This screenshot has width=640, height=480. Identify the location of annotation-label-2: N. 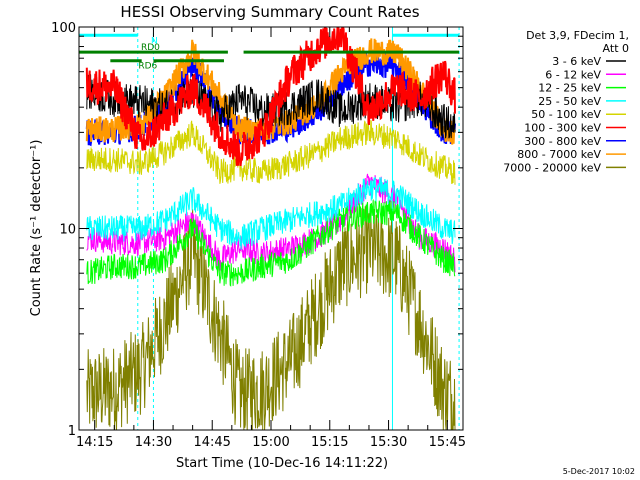
(154, 41).